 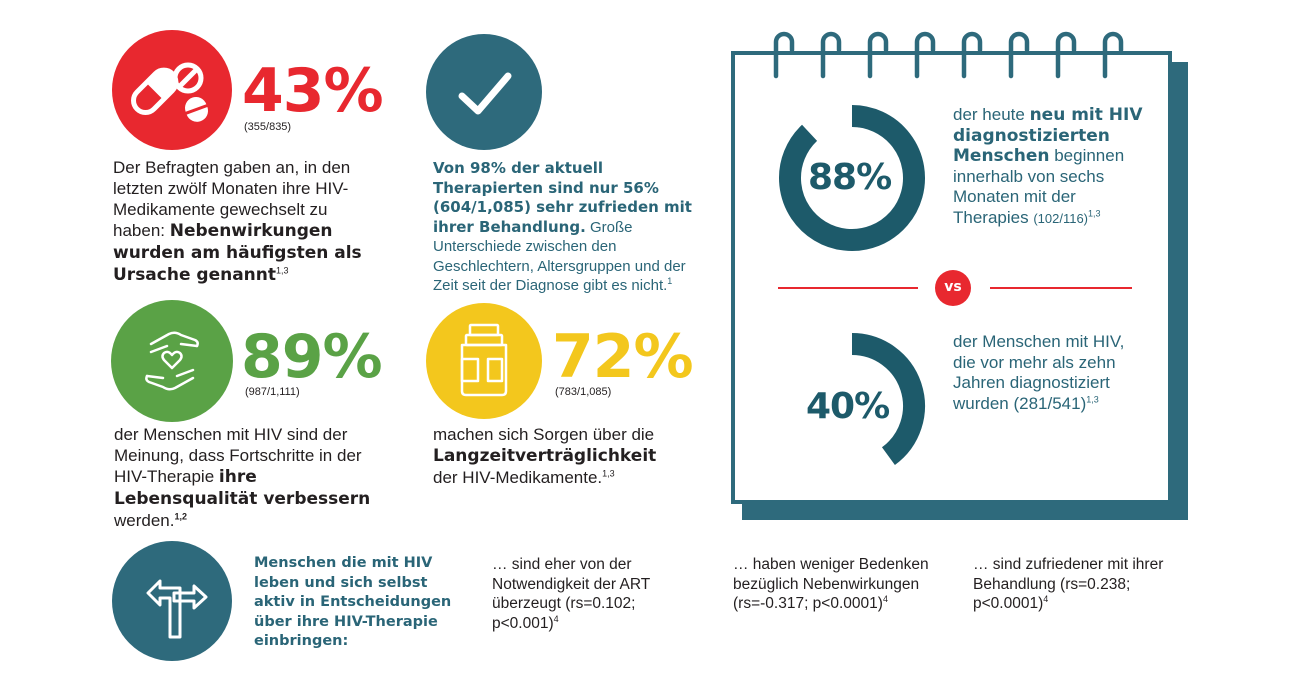 I want to click on donut-88-arc, so click(x=852, y=178).